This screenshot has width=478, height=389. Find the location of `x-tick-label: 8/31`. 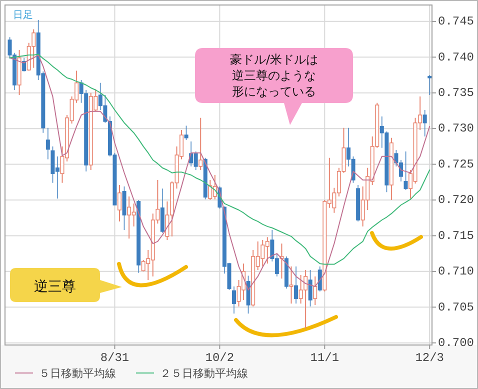

x-tick-label: 8/31 is located at coordinates (115, 358).